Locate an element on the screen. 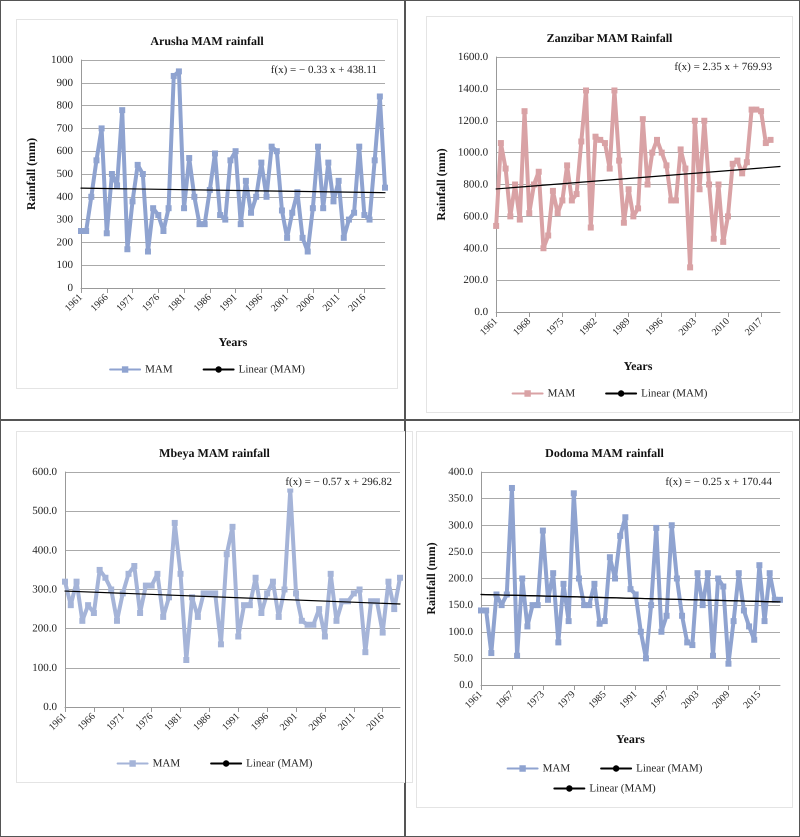 The image size is (800, 837). y-tick-label: 700 is located at coordinates (65, 128).